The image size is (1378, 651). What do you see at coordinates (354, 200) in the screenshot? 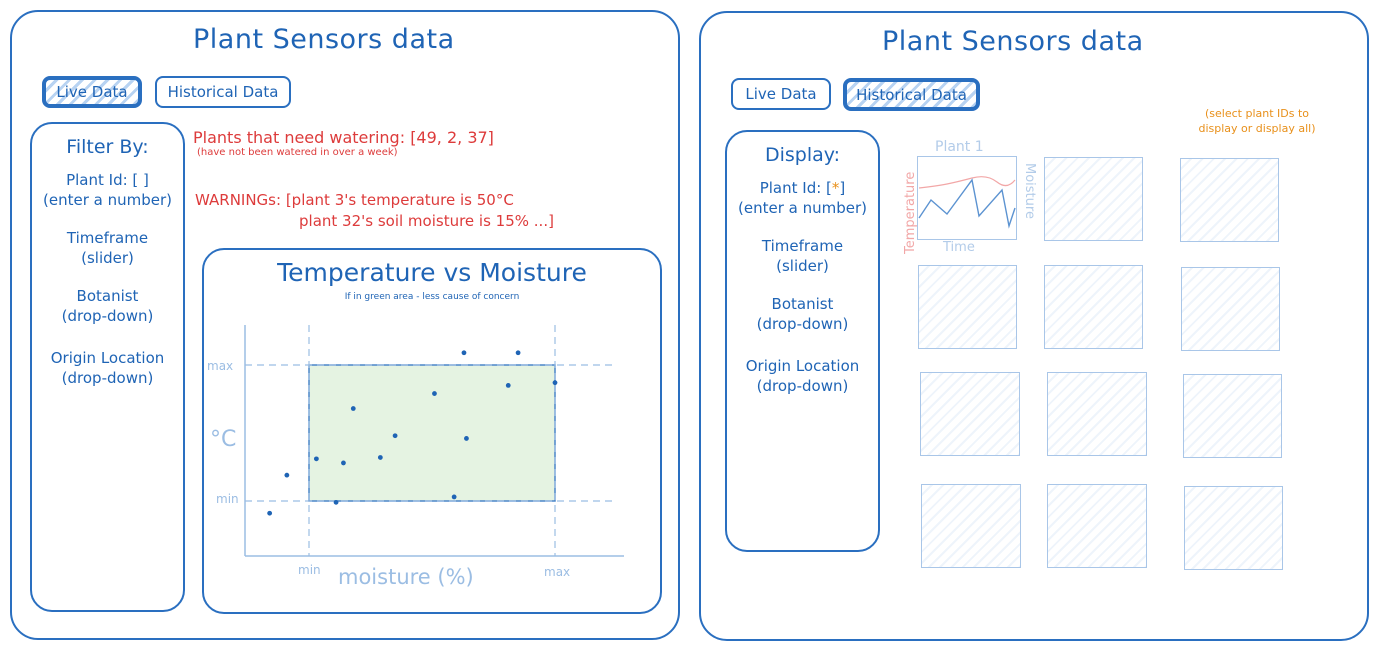
I see `warnings-line-1: WARNINGs: [plant 3's temperature is 50°C` at bounding box center [354, 200].